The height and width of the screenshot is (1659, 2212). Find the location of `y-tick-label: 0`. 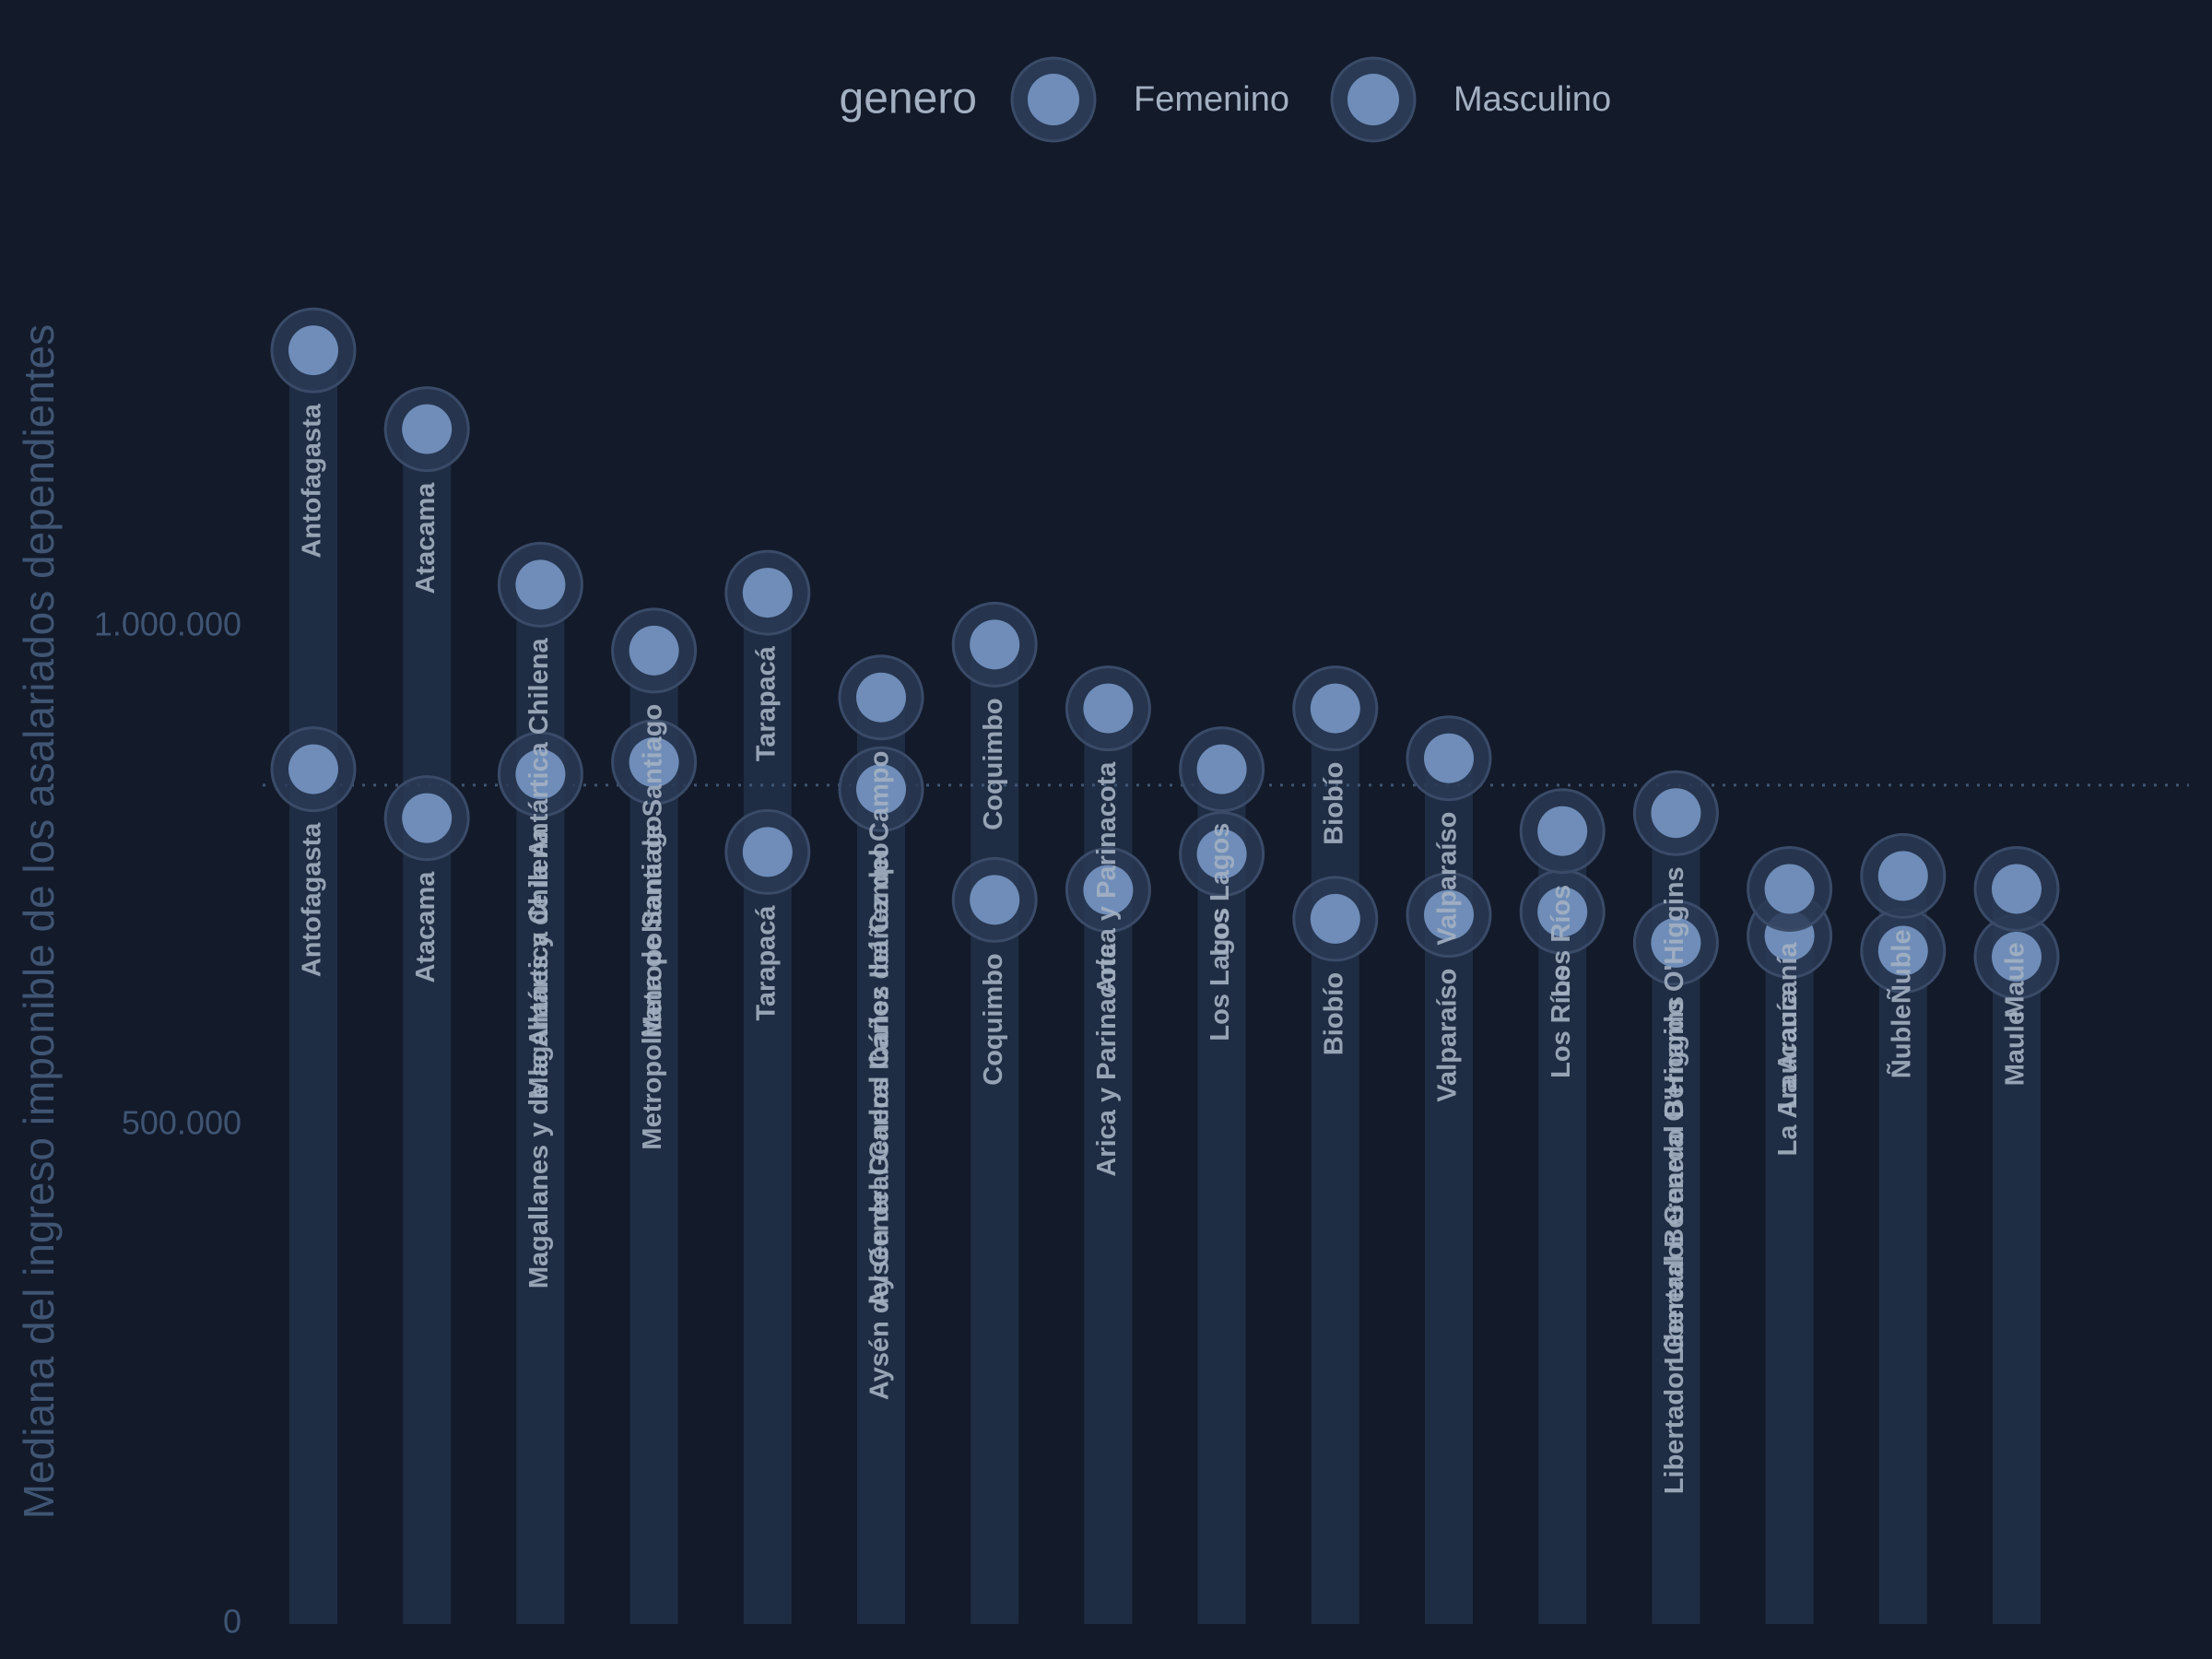

y-tick-label: 0 is located at coordinates (232, 1622).